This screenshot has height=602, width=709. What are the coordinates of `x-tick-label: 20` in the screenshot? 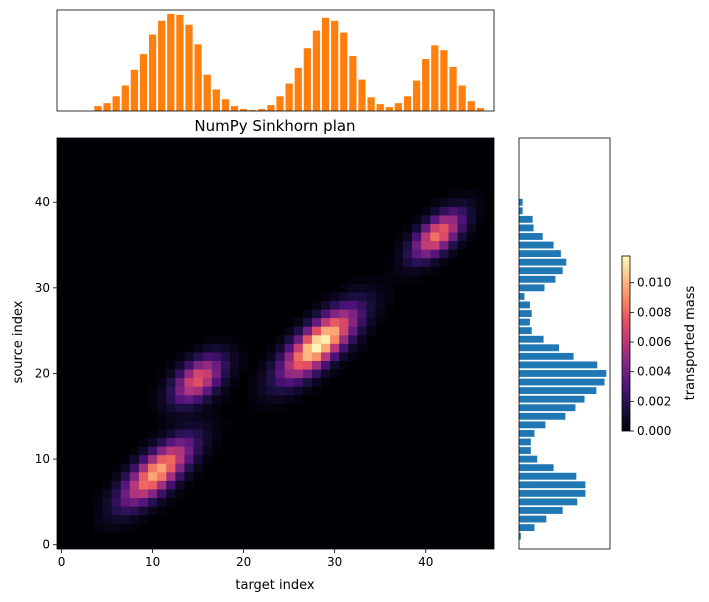 It's located at (243, 562).